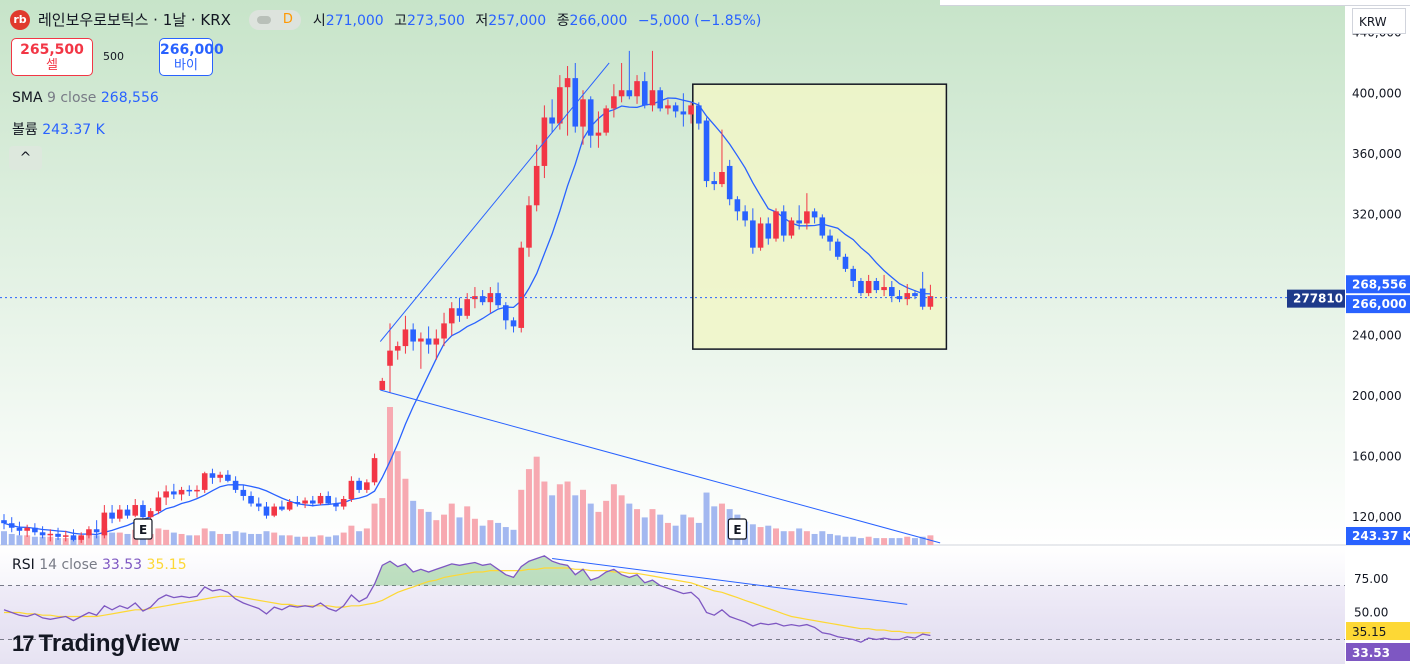 Image resolution: width=1410 pixels, height=664 pixels. I want to click on tradingview-watermark: 17 TradingView, so click(95, 644).